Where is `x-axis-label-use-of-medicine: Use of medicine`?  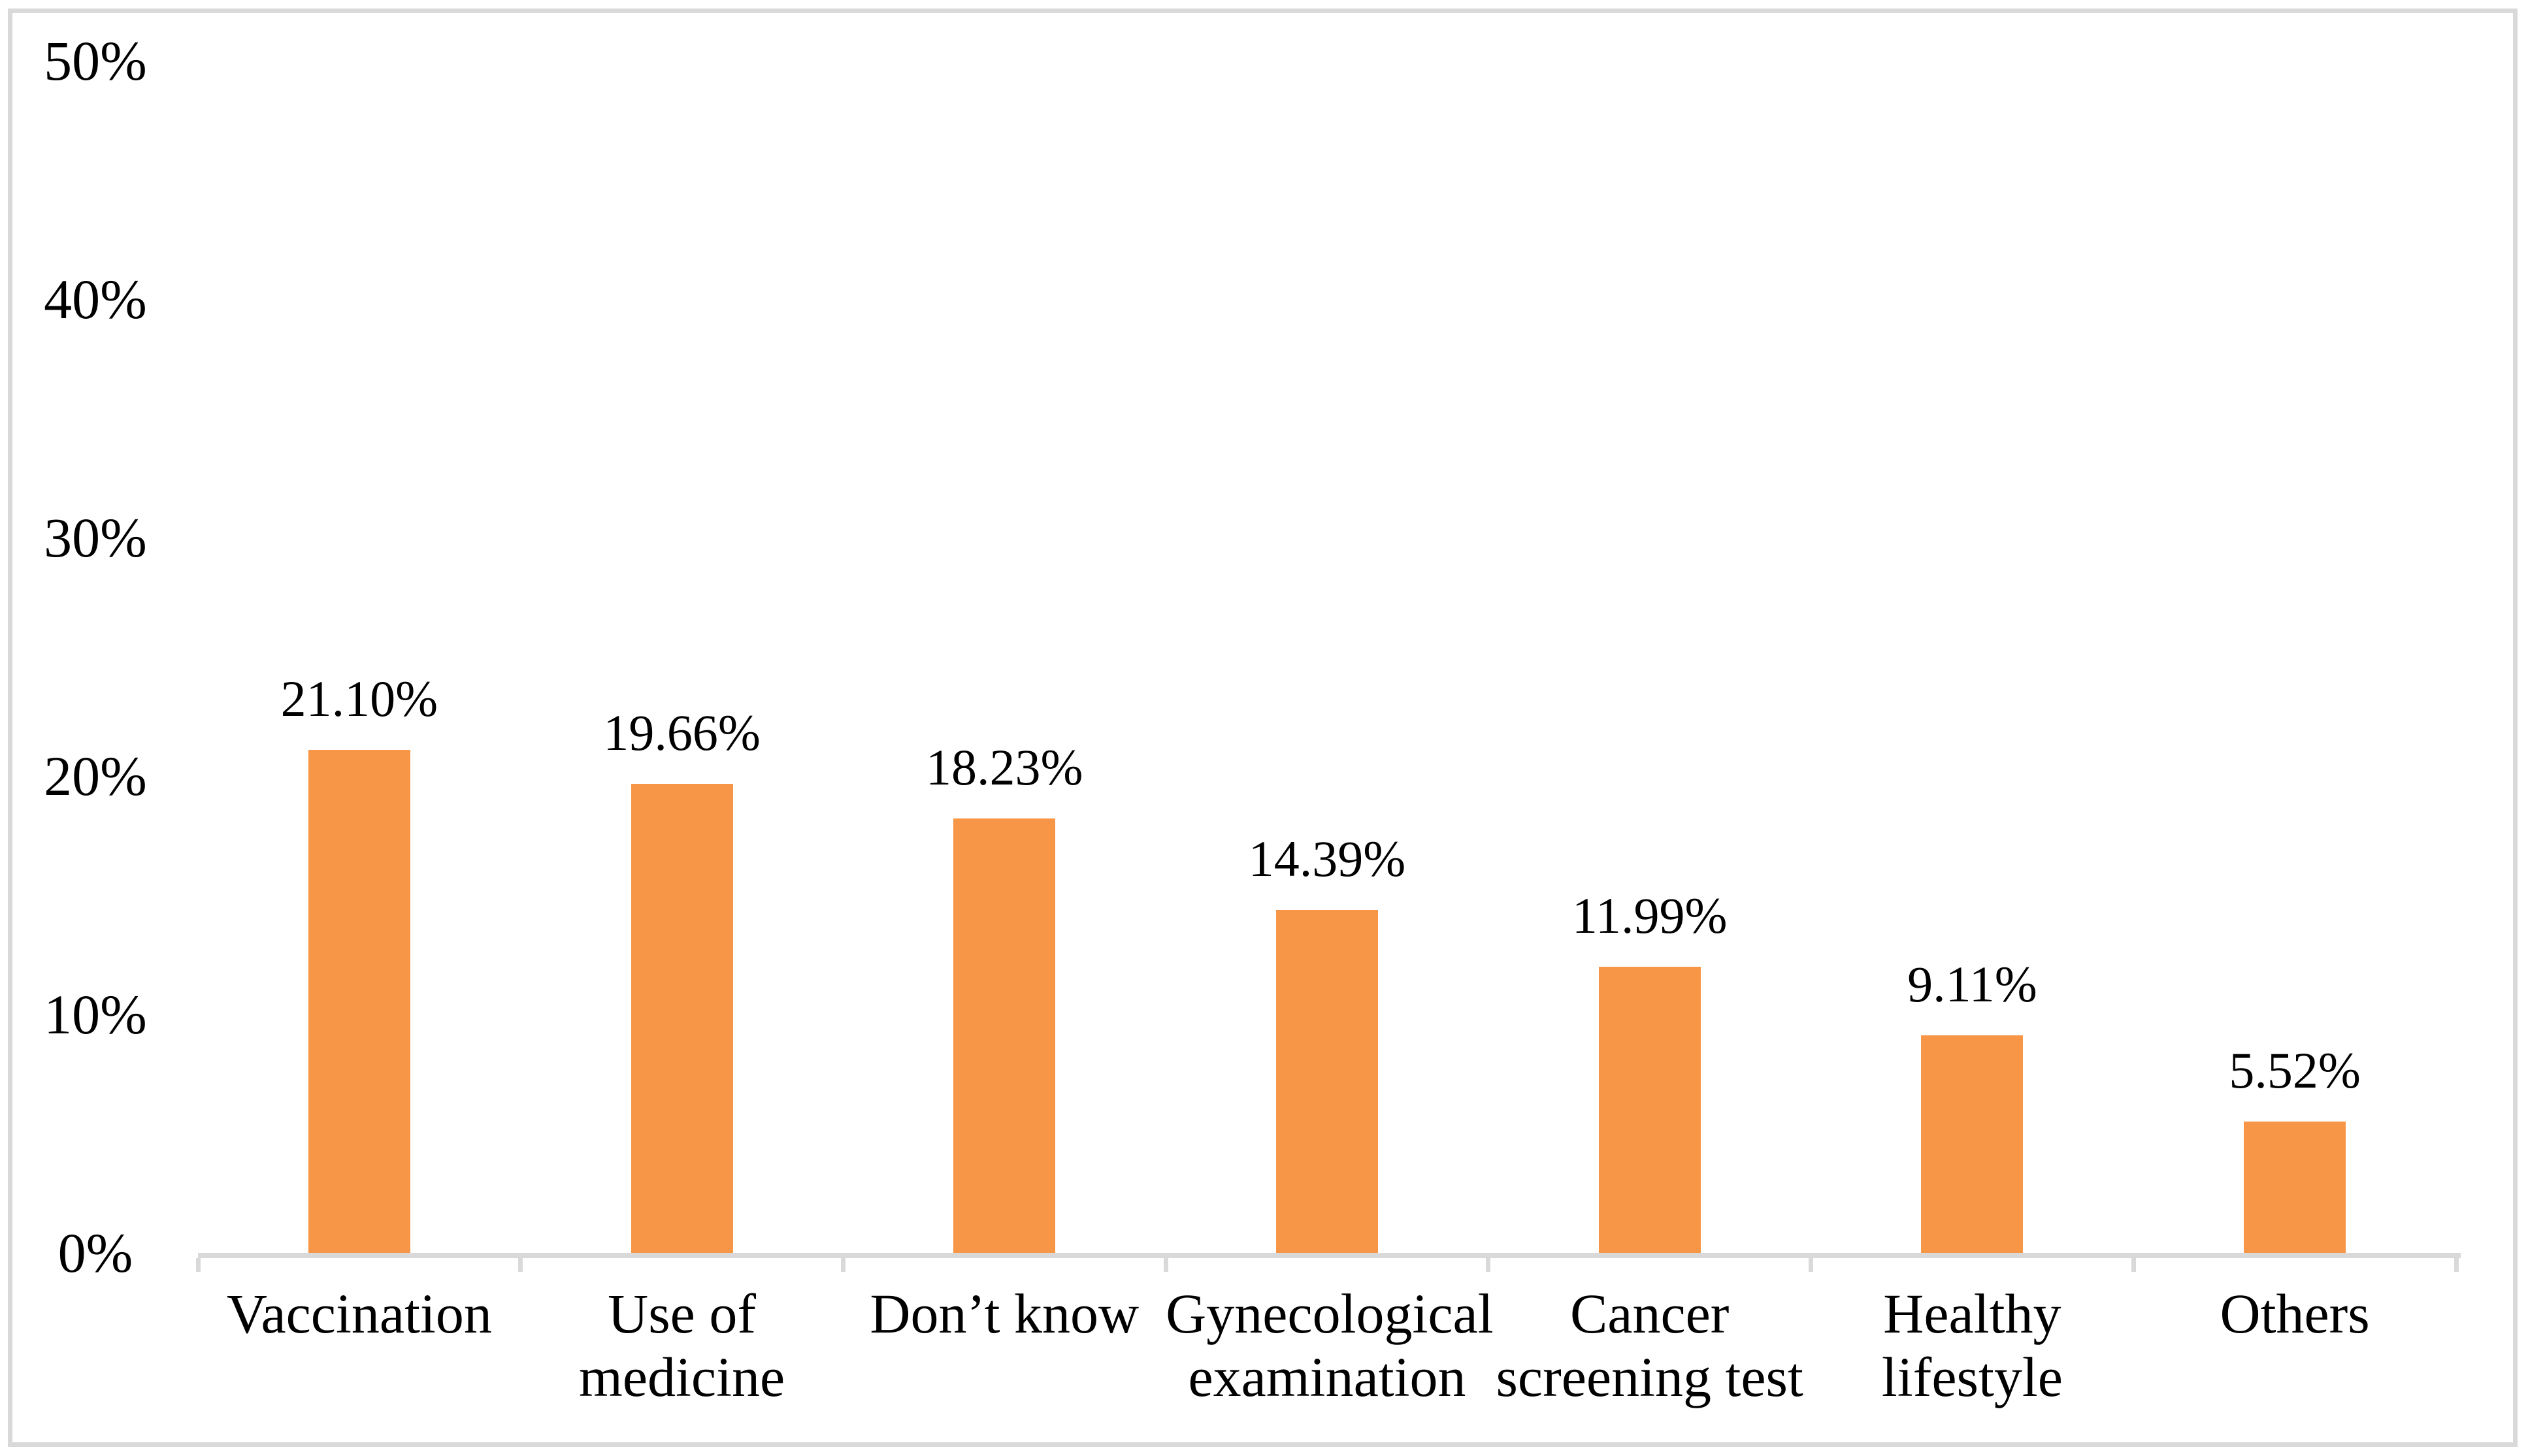
x-axis-label-use-of-medicine: Use of medicine is located at coordinates (683, 1345).